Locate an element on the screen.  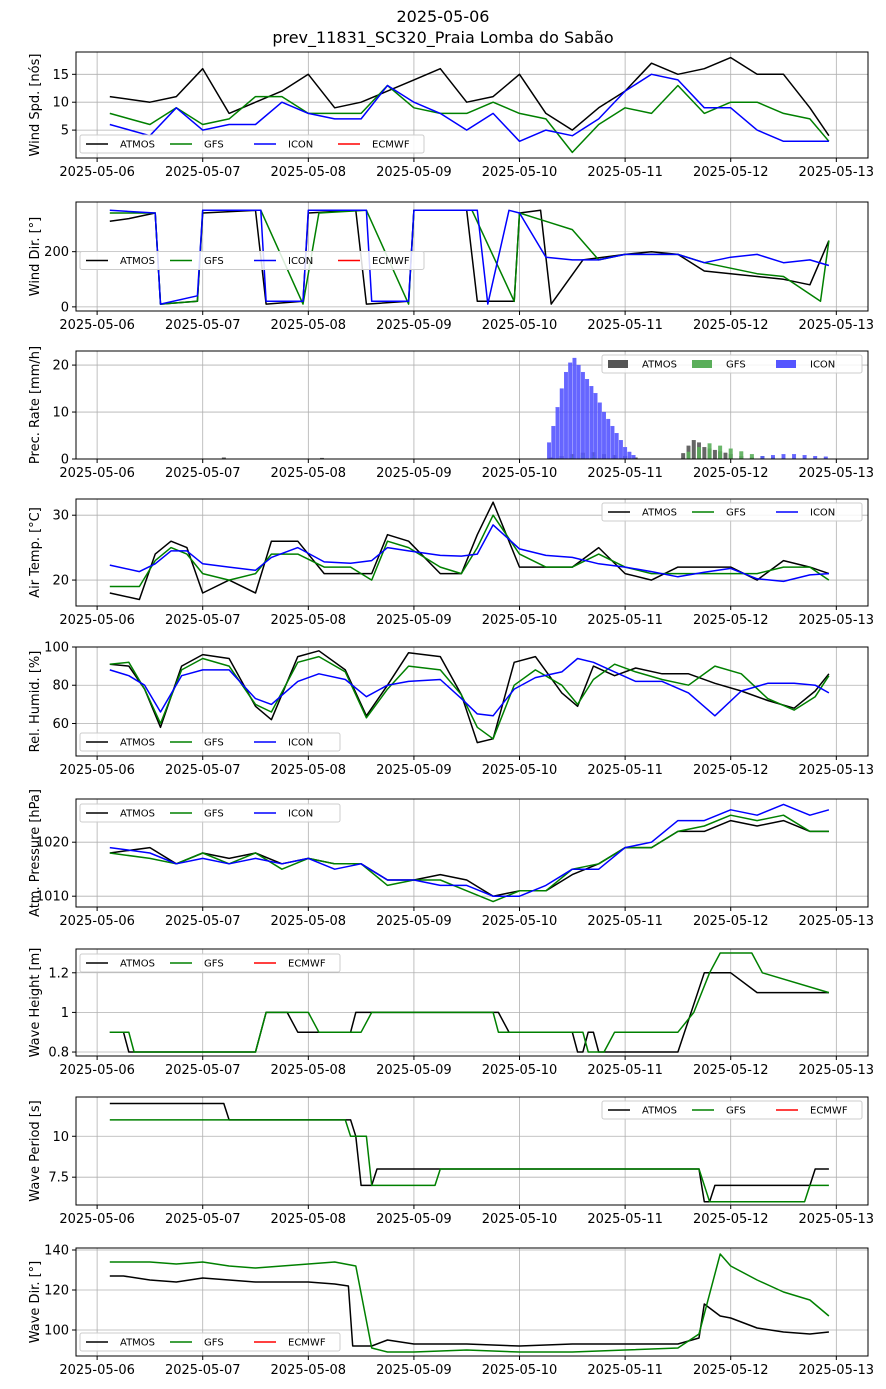
legend: ATMOS GFS ECMWF is located at coordinates (210, 963).